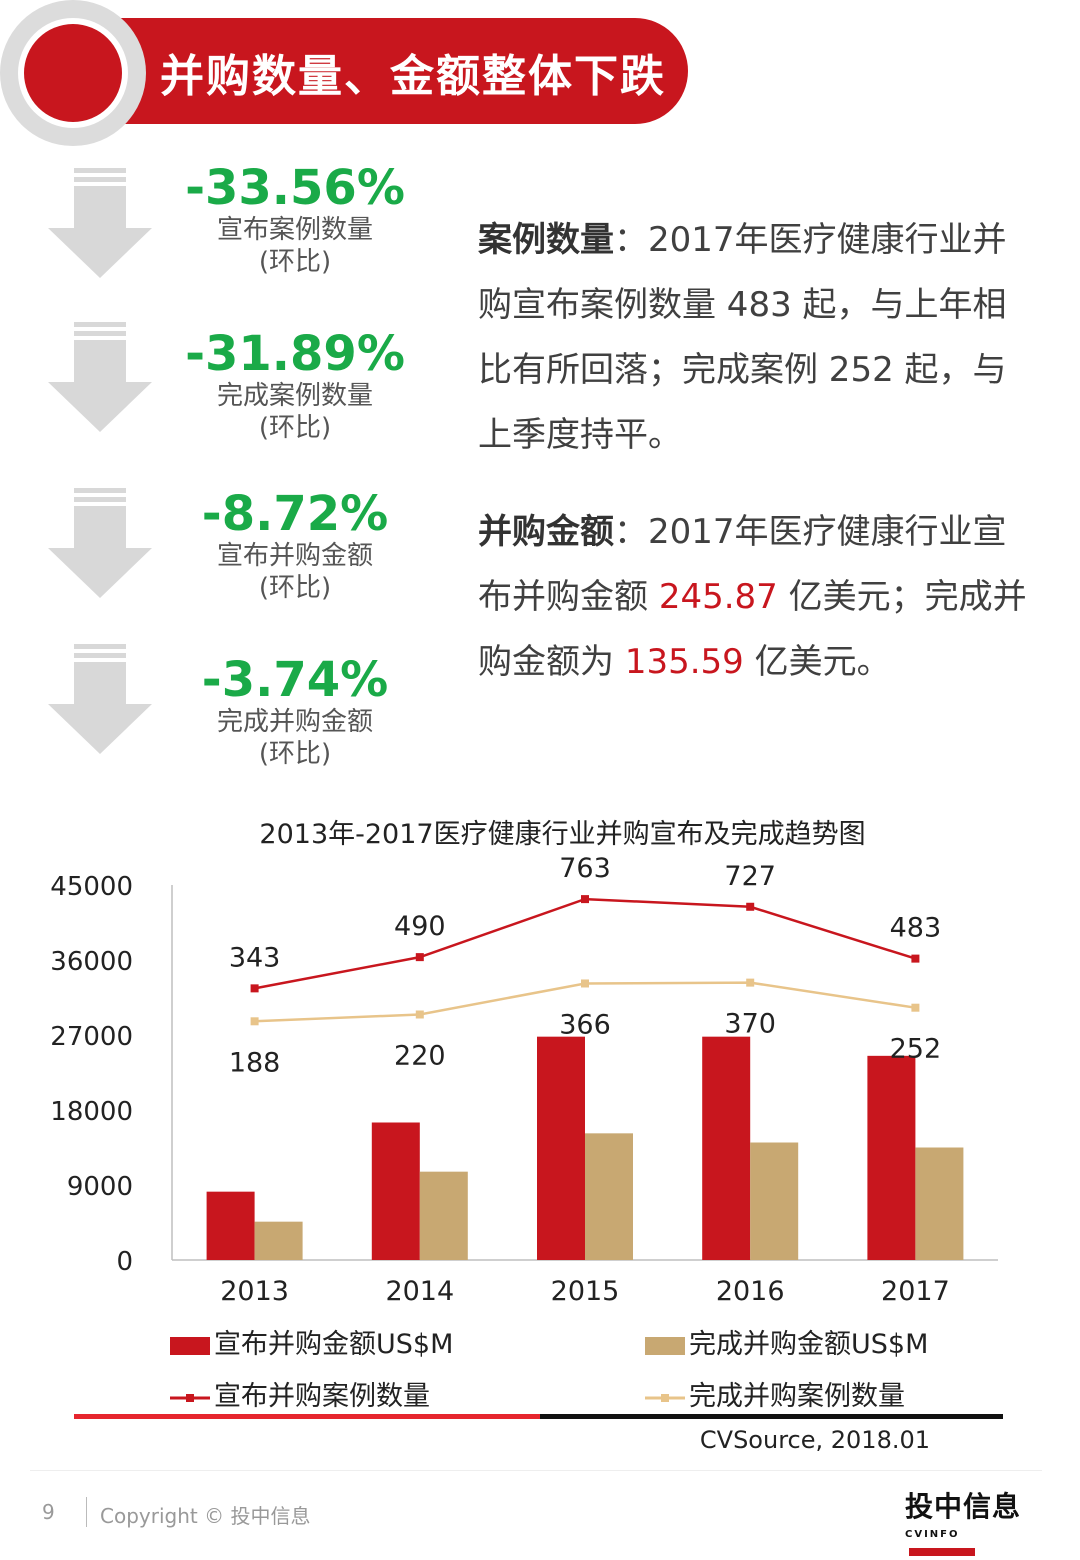 The height and width of the screenshot is (1560, 1080). What do you see at coordinates (750, 1291) in the screenshot?
I see `x-tick-label: 2016` at bounding box center [750, 1291].